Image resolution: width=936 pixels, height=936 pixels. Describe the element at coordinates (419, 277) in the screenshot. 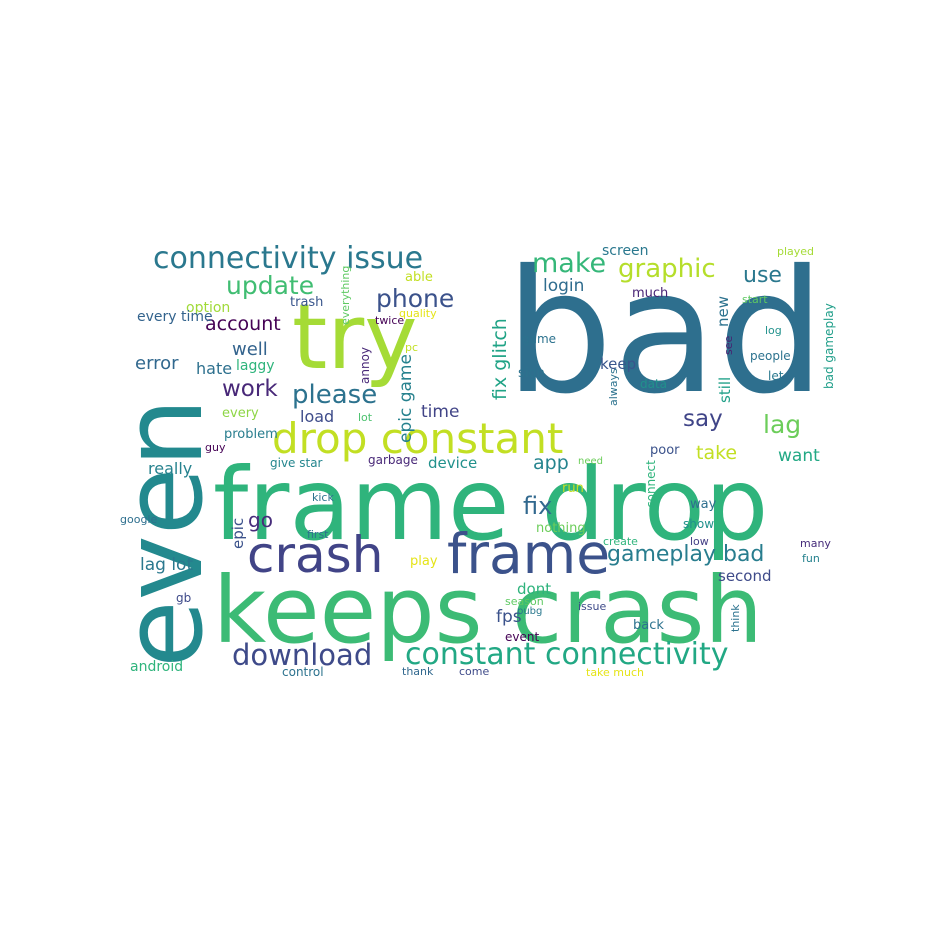

I see `word-able: able` at that location.